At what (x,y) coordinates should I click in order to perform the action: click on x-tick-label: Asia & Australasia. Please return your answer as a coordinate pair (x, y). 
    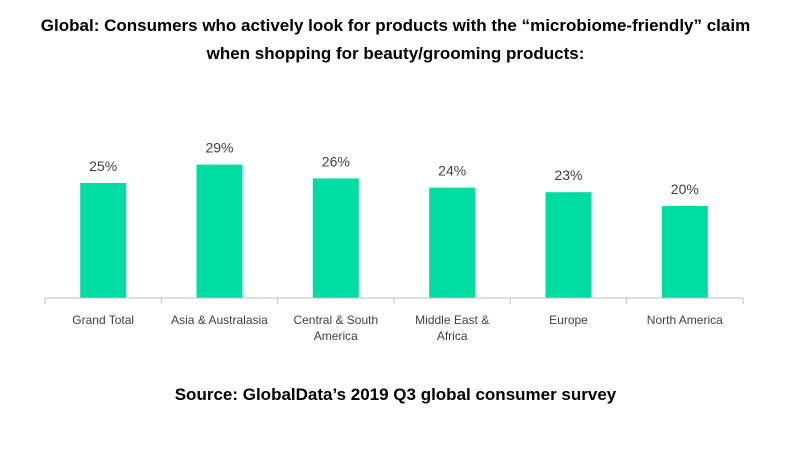
    Looking at the image, I should click on (219, 320).